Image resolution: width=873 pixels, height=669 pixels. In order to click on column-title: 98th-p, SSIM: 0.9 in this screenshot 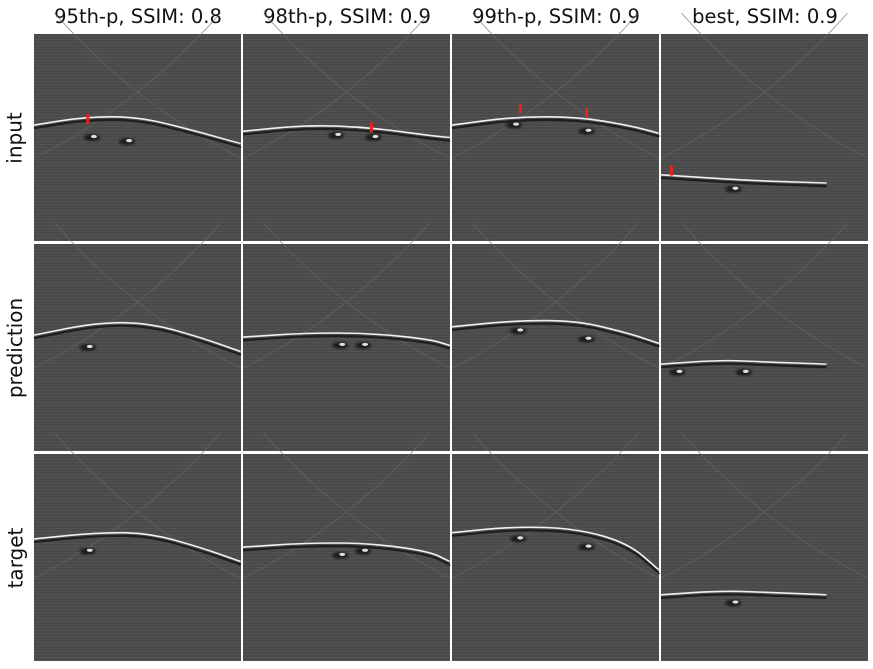, I will do `click(347, 16)`.